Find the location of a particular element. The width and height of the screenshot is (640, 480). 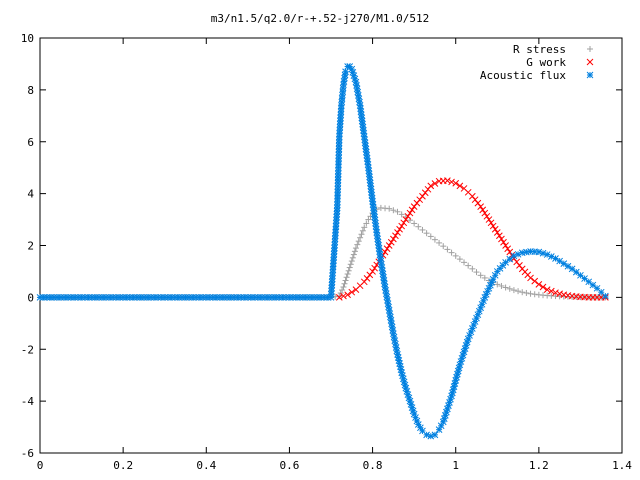

legend-label: Acoustic flux is located at coordinates (523, 75).